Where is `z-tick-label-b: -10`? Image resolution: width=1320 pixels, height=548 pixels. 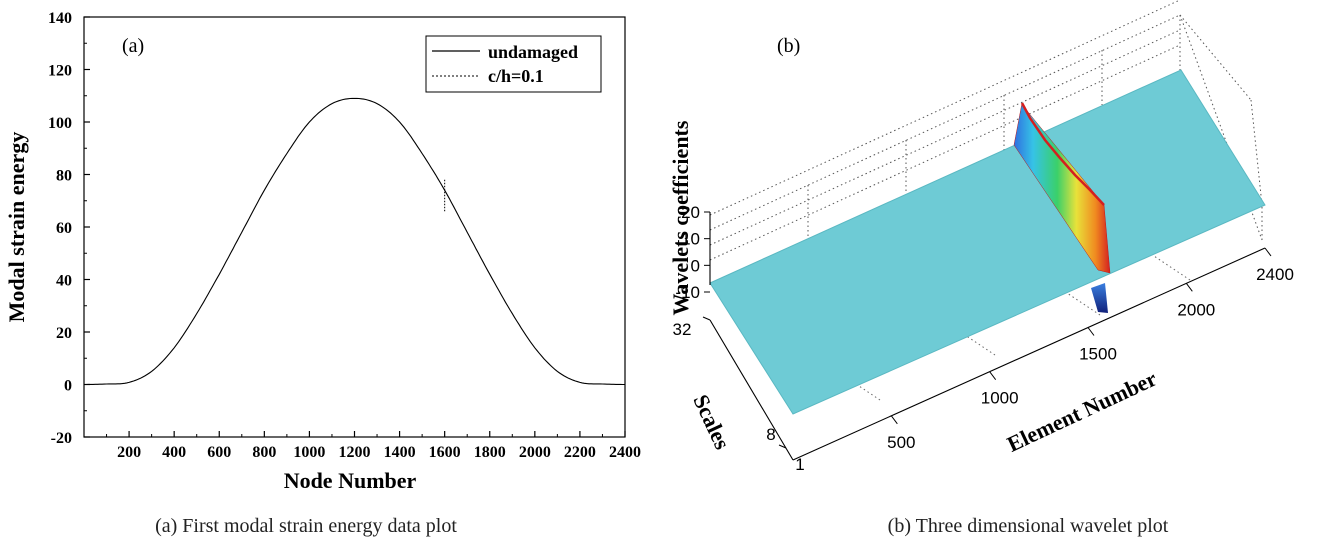
z-tick-label-b: -10 is located at coordinates (687, 292).